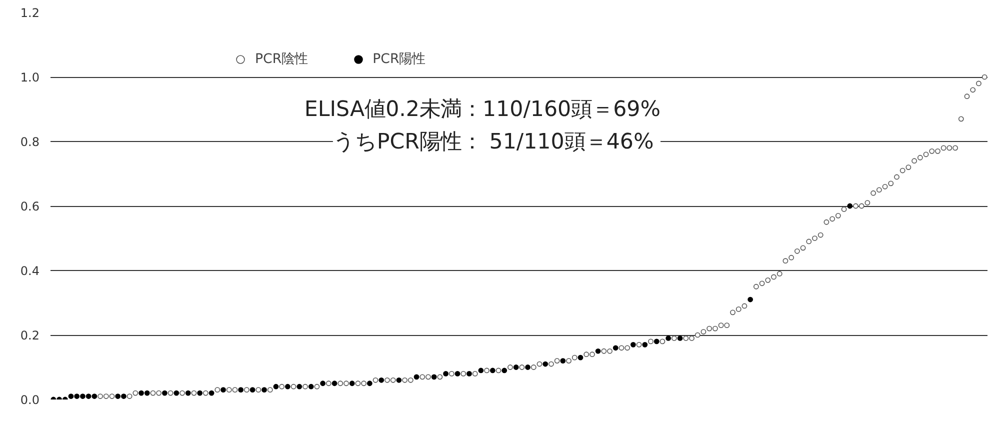 The image size is (999, 424). I want to click on y-tick-label: 1.2, so click(30, 13).